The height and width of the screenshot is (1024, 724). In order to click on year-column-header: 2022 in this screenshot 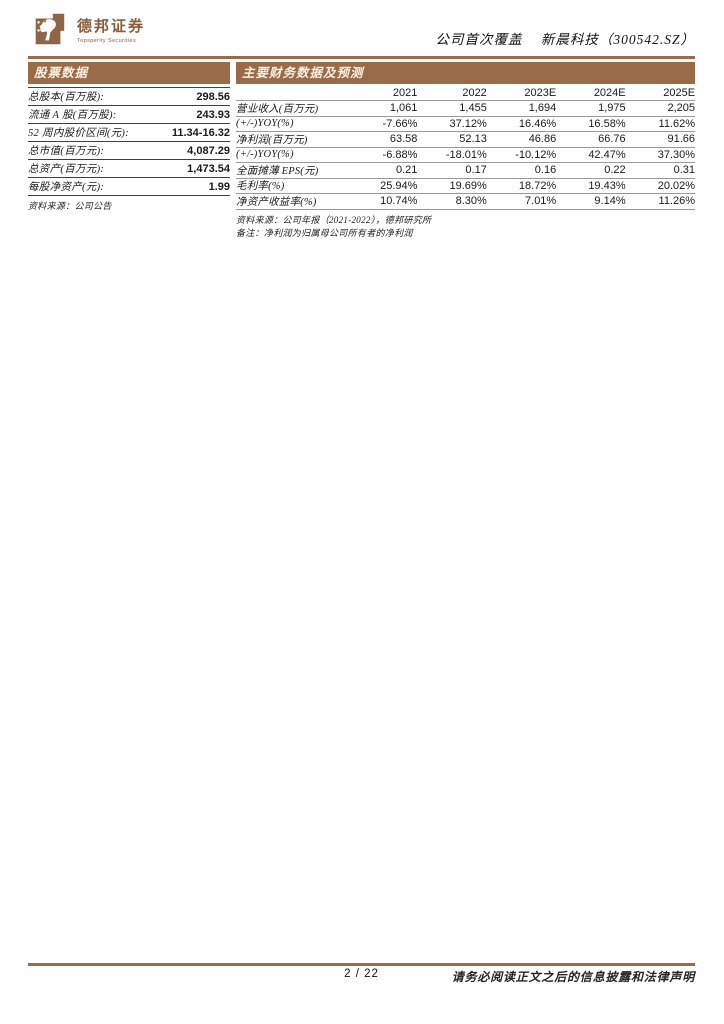, I will do `click(474, 92)`.